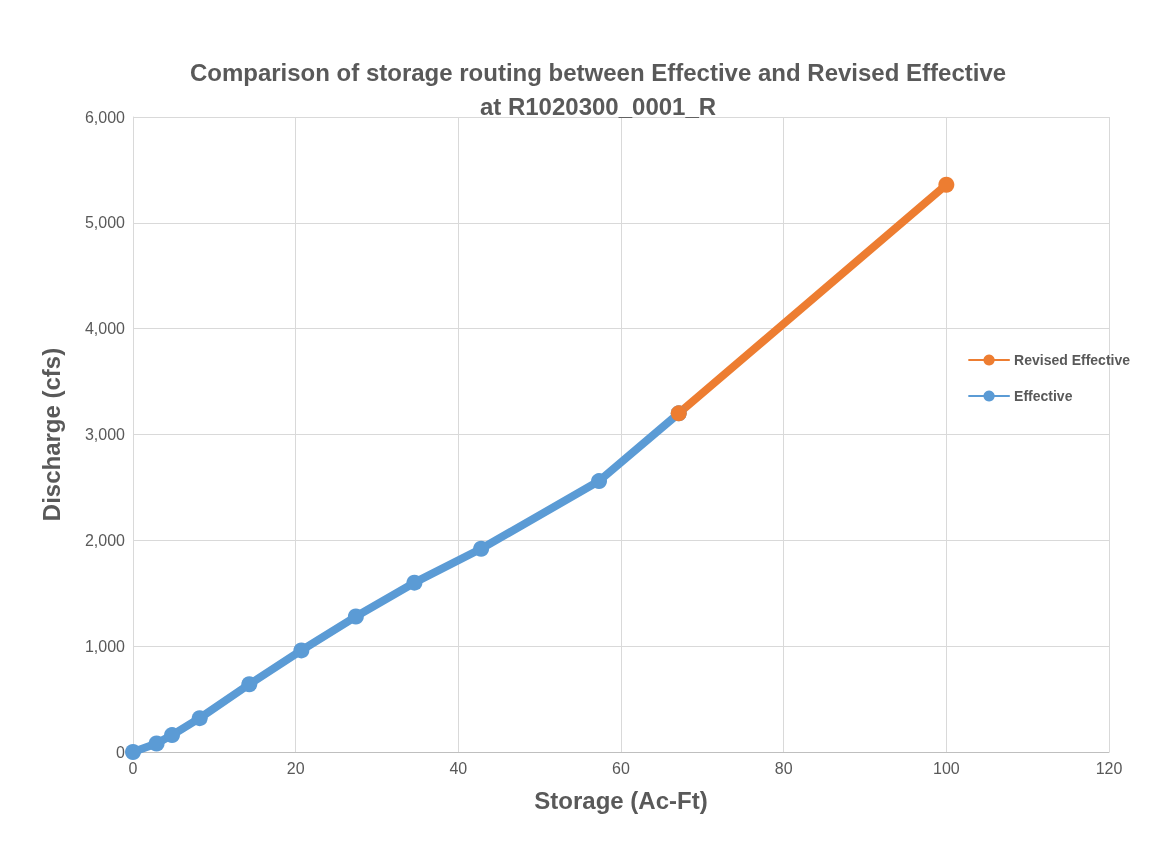 The image size is (1153, 841). I want to click on y-tick-label: 5,000, so click(105, 223).